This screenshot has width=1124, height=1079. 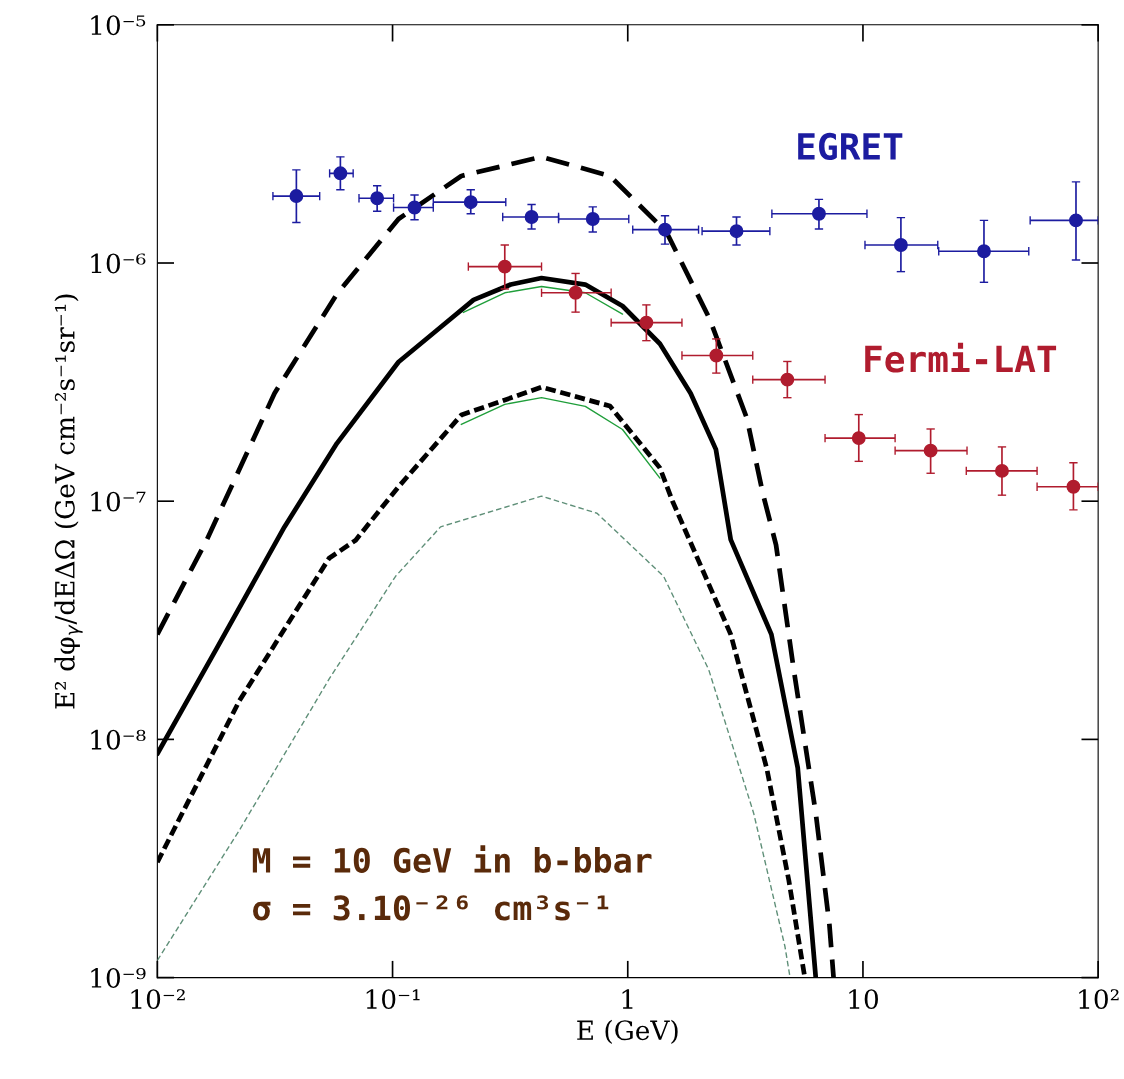 I want to click on series-label: EGRET, so click(x=850, y=146).